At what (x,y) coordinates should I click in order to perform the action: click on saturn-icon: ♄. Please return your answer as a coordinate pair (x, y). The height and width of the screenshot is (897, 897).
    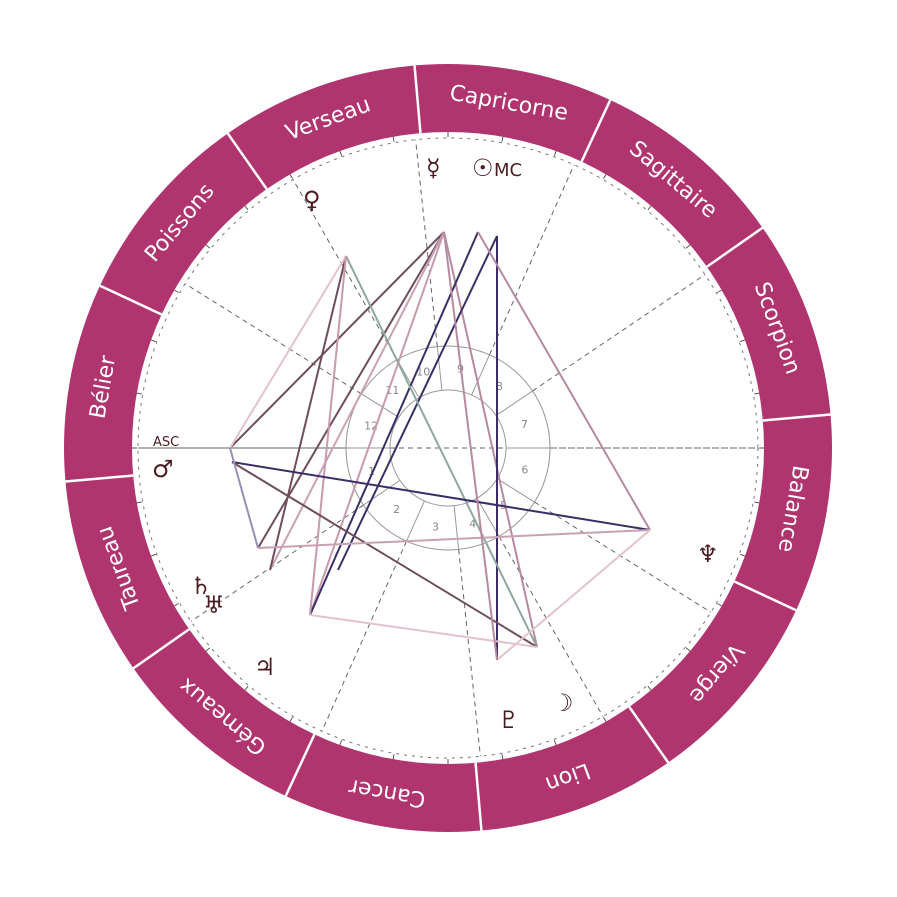
    Looking at the image, I should click on (201, 586).